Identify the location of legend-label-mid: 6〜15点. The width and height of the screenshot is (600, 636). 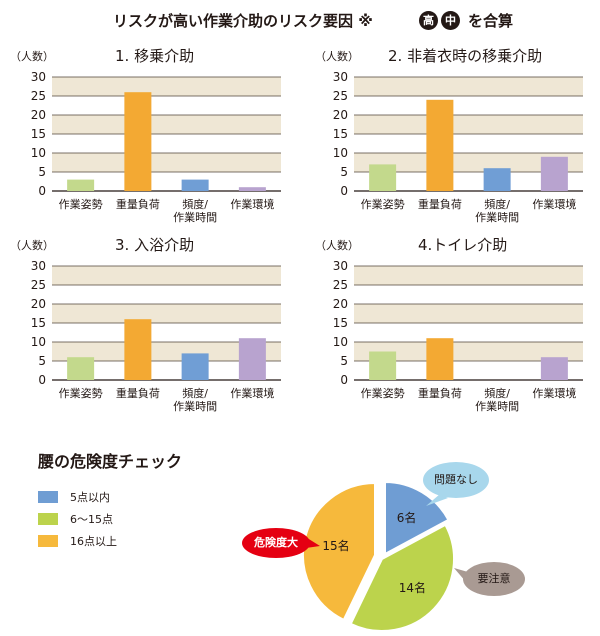
(91, 519).